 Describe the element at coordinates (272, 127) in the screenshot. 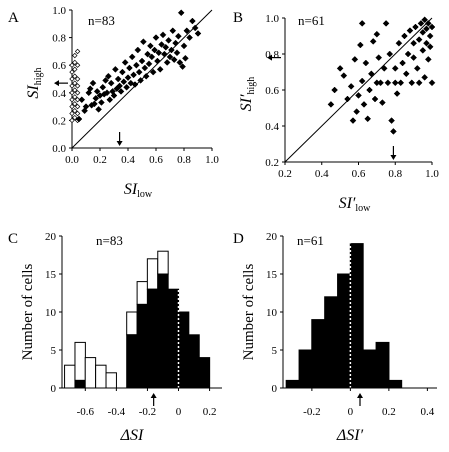

I see `y-tick-label-B: 0.4` at that location.